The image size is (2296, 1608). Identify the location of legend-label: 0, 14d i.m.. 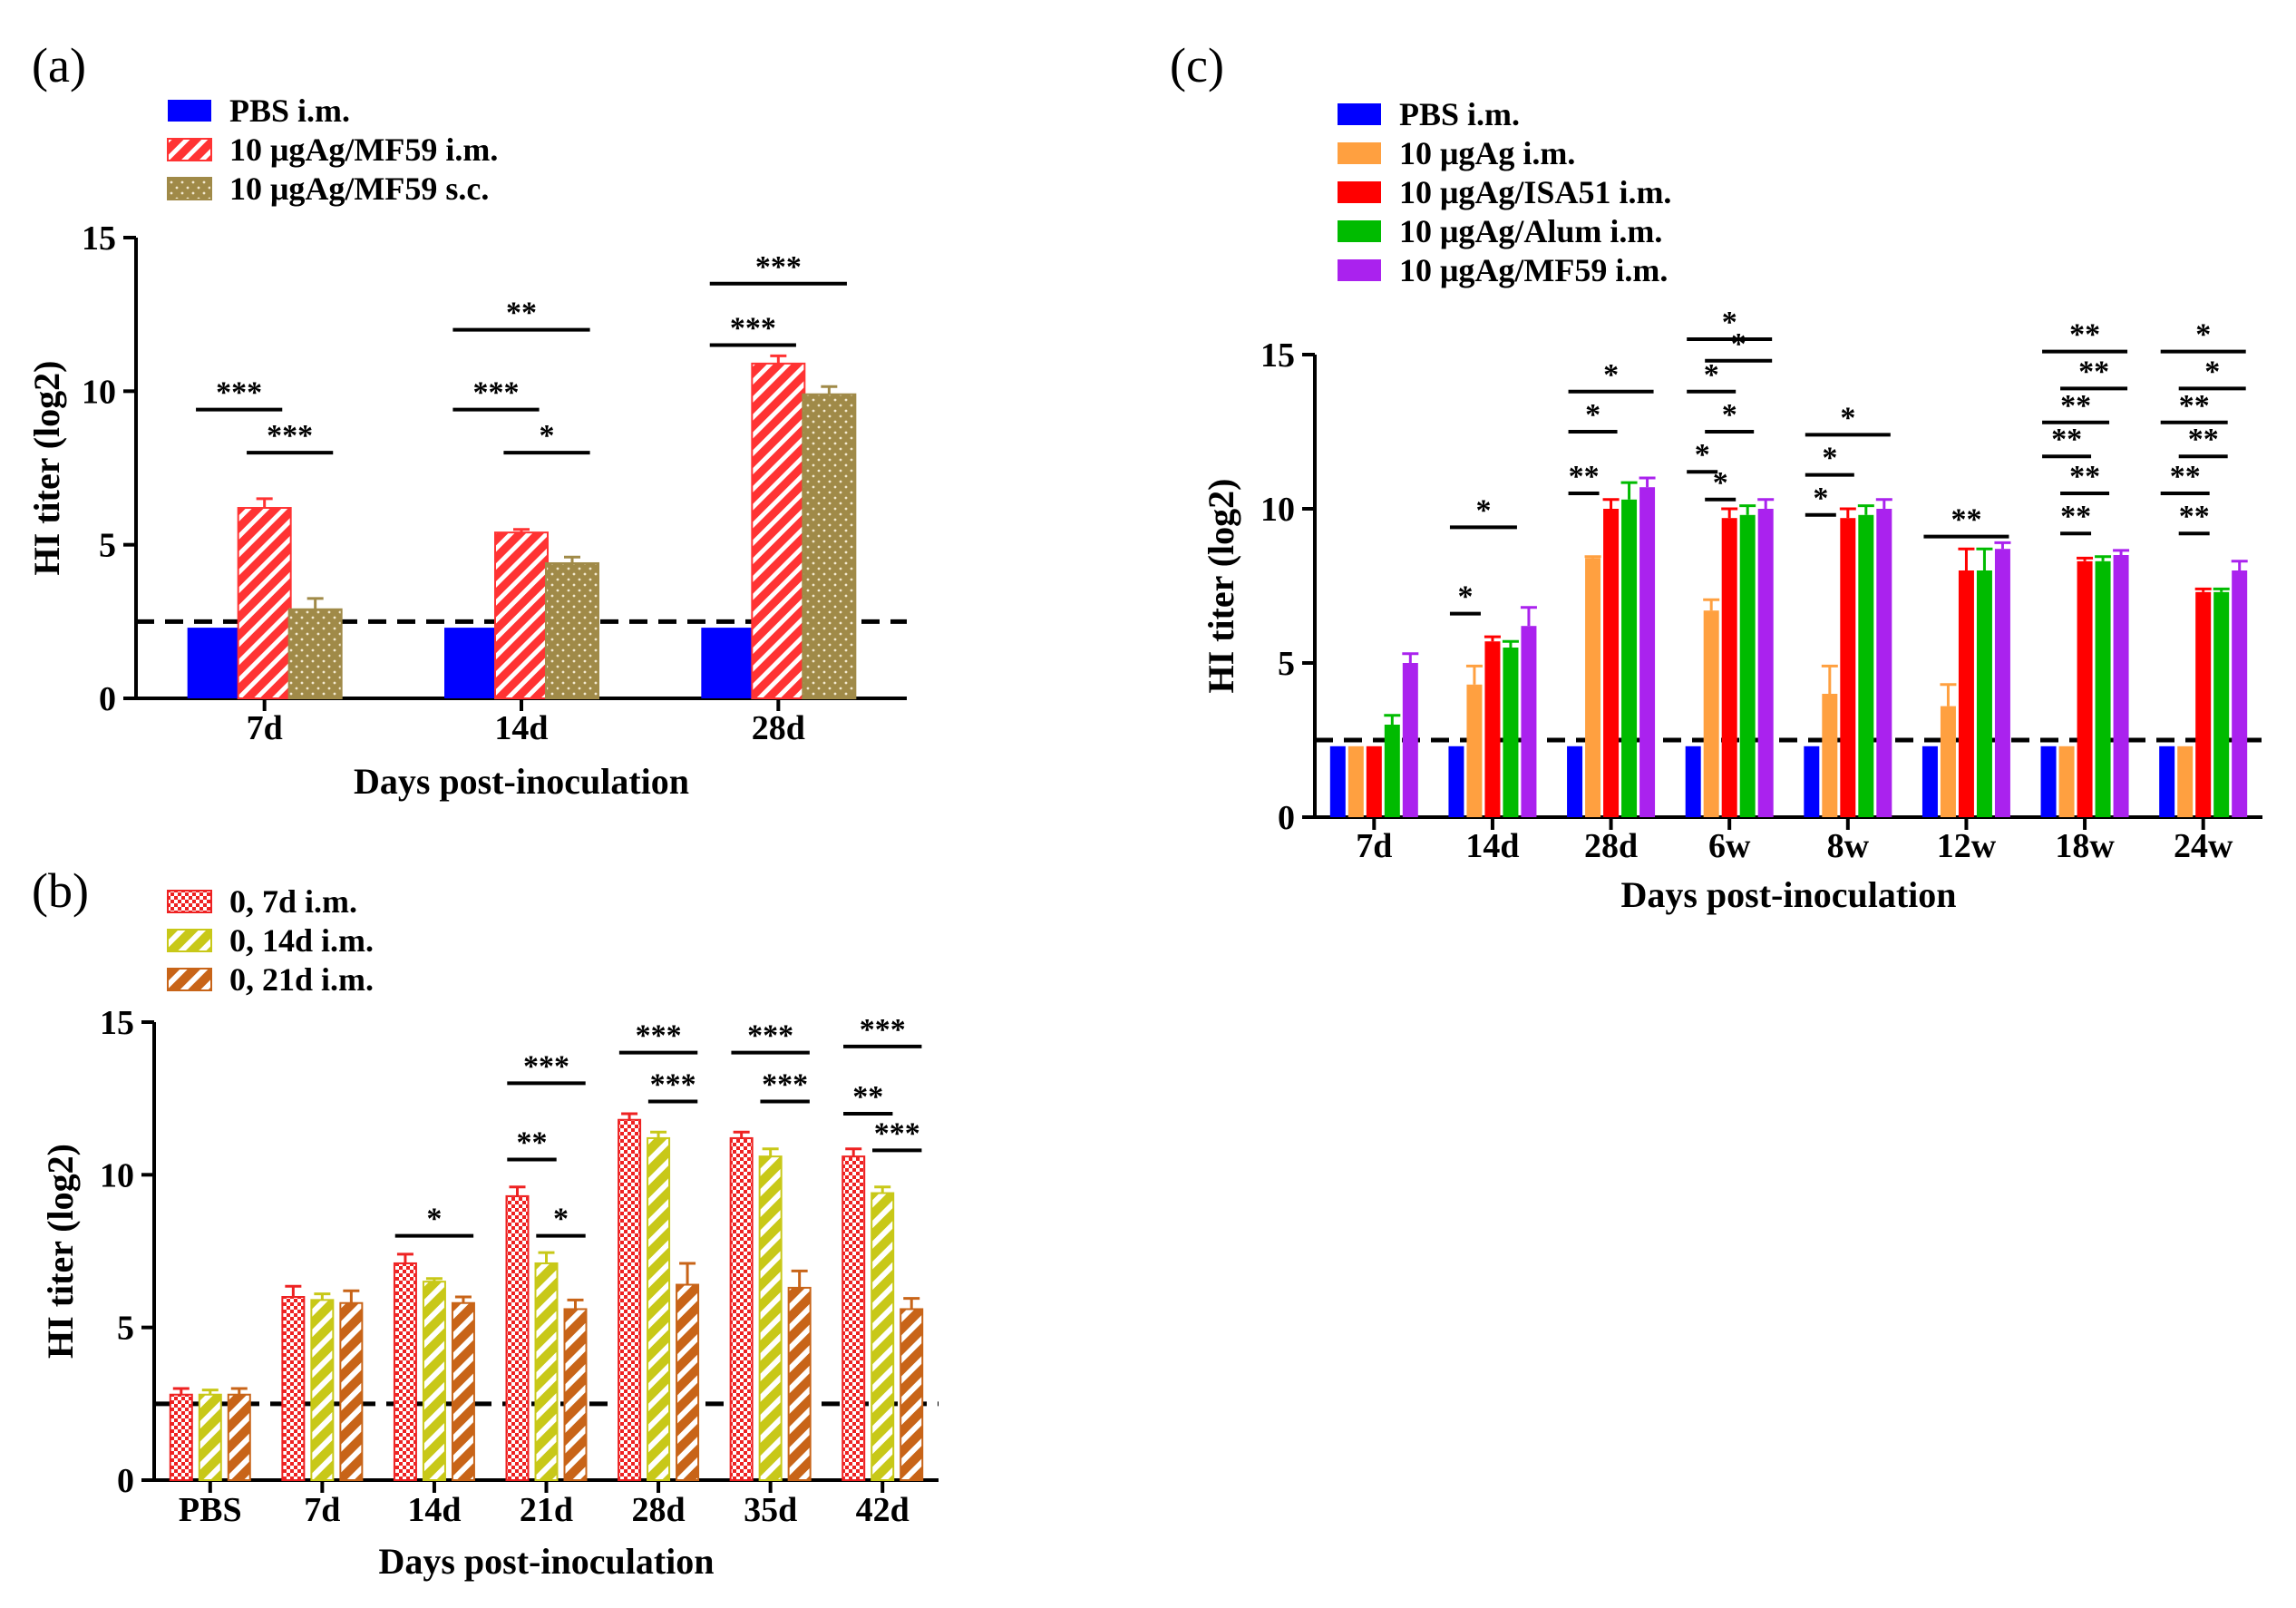
(301, 940).